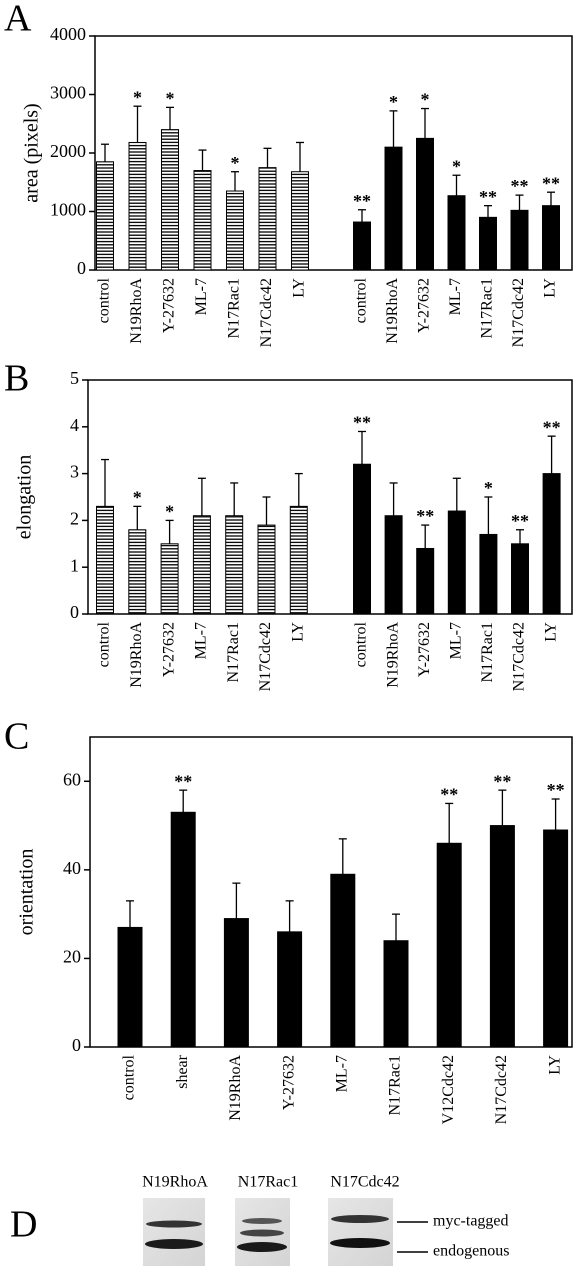 This screenshot has height=1280, width=585. What do you see at coordinates (68, 151) in the screenshot?
I see `y-tick-label: 2000` at bounding box center [68, 151].